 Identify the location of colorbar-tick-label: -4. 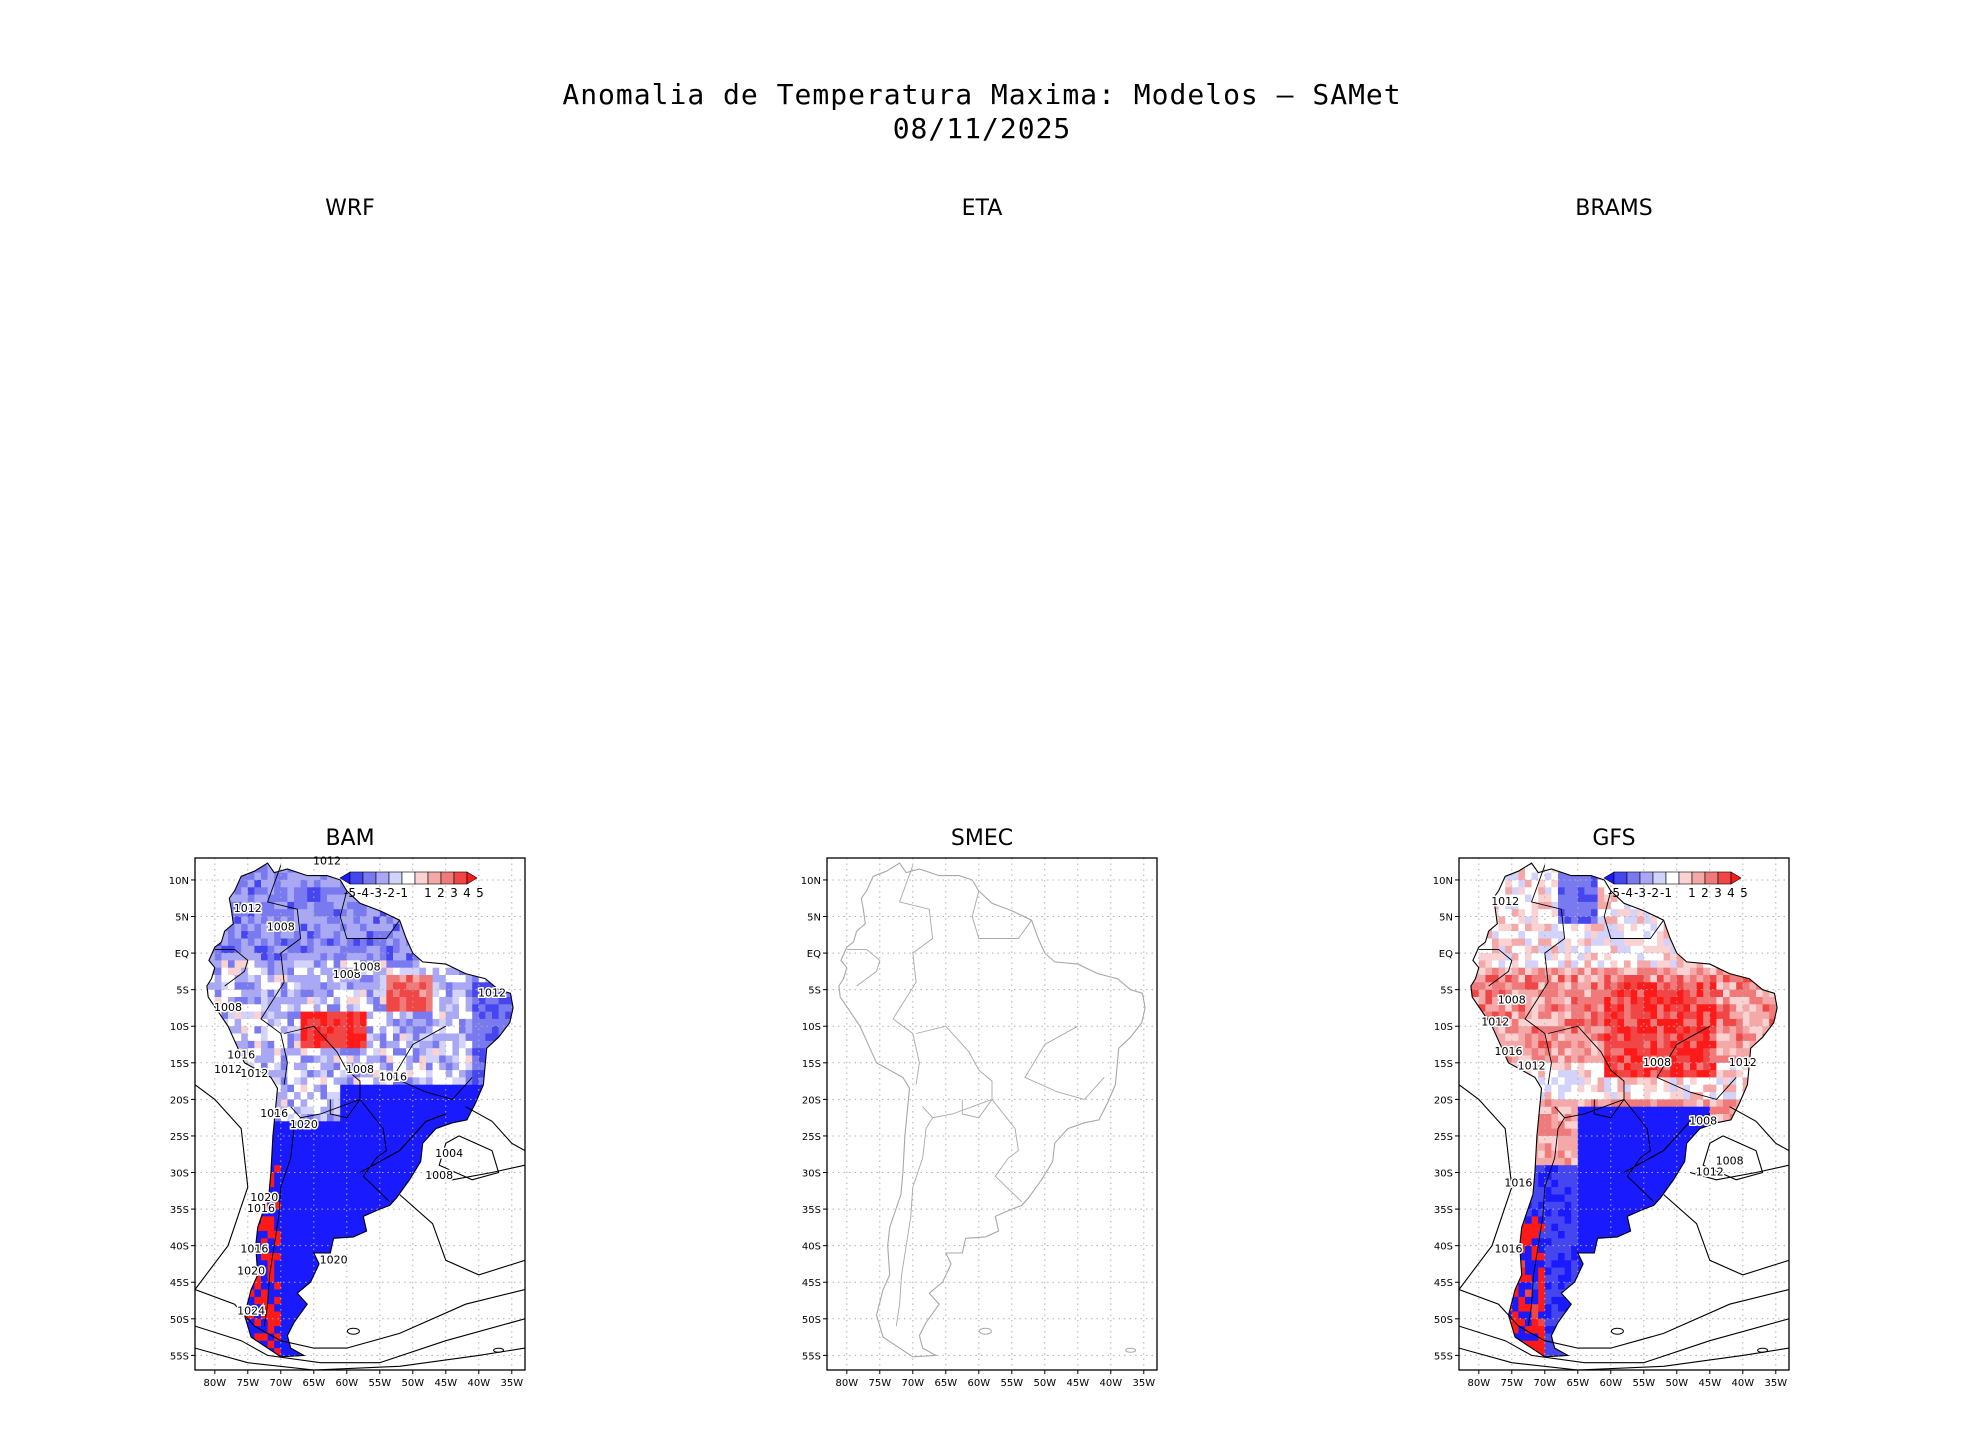
(363, 893).